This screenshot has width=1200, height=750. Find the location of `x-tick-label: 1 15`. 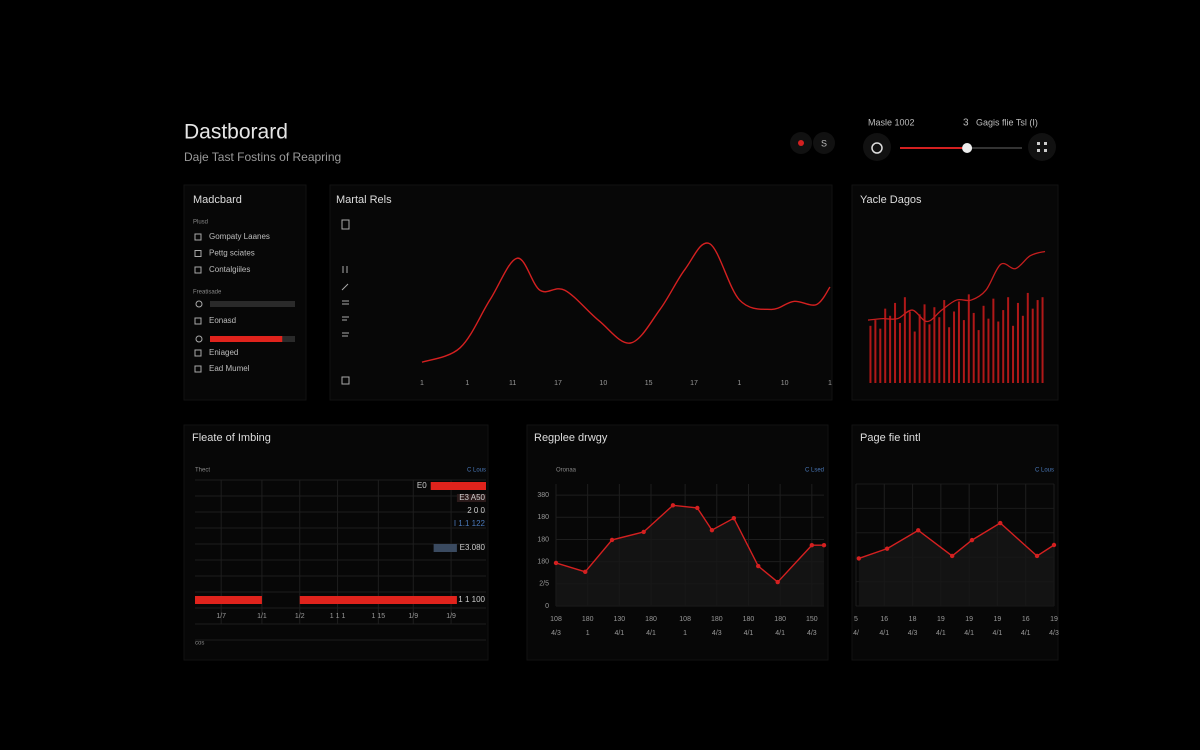

x-tick-label: 1 15 is located at coordinates (379, 616).